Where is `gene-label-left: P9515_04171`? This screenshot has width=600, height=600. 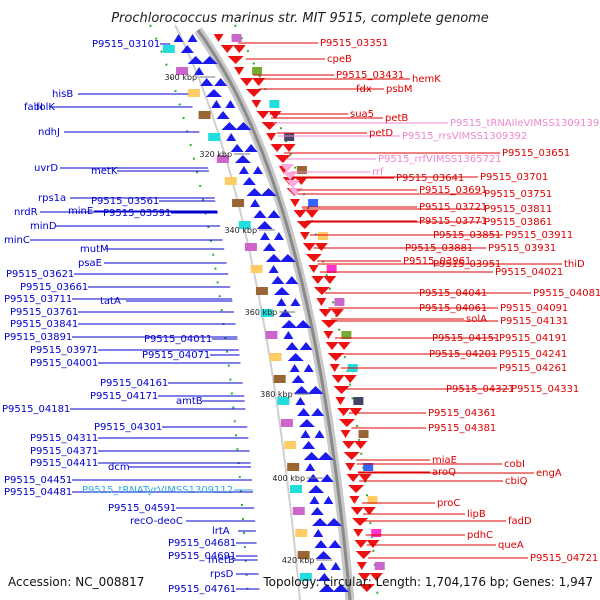
gene-label-left: P9515_04171 is located at coordinates (124, 396).